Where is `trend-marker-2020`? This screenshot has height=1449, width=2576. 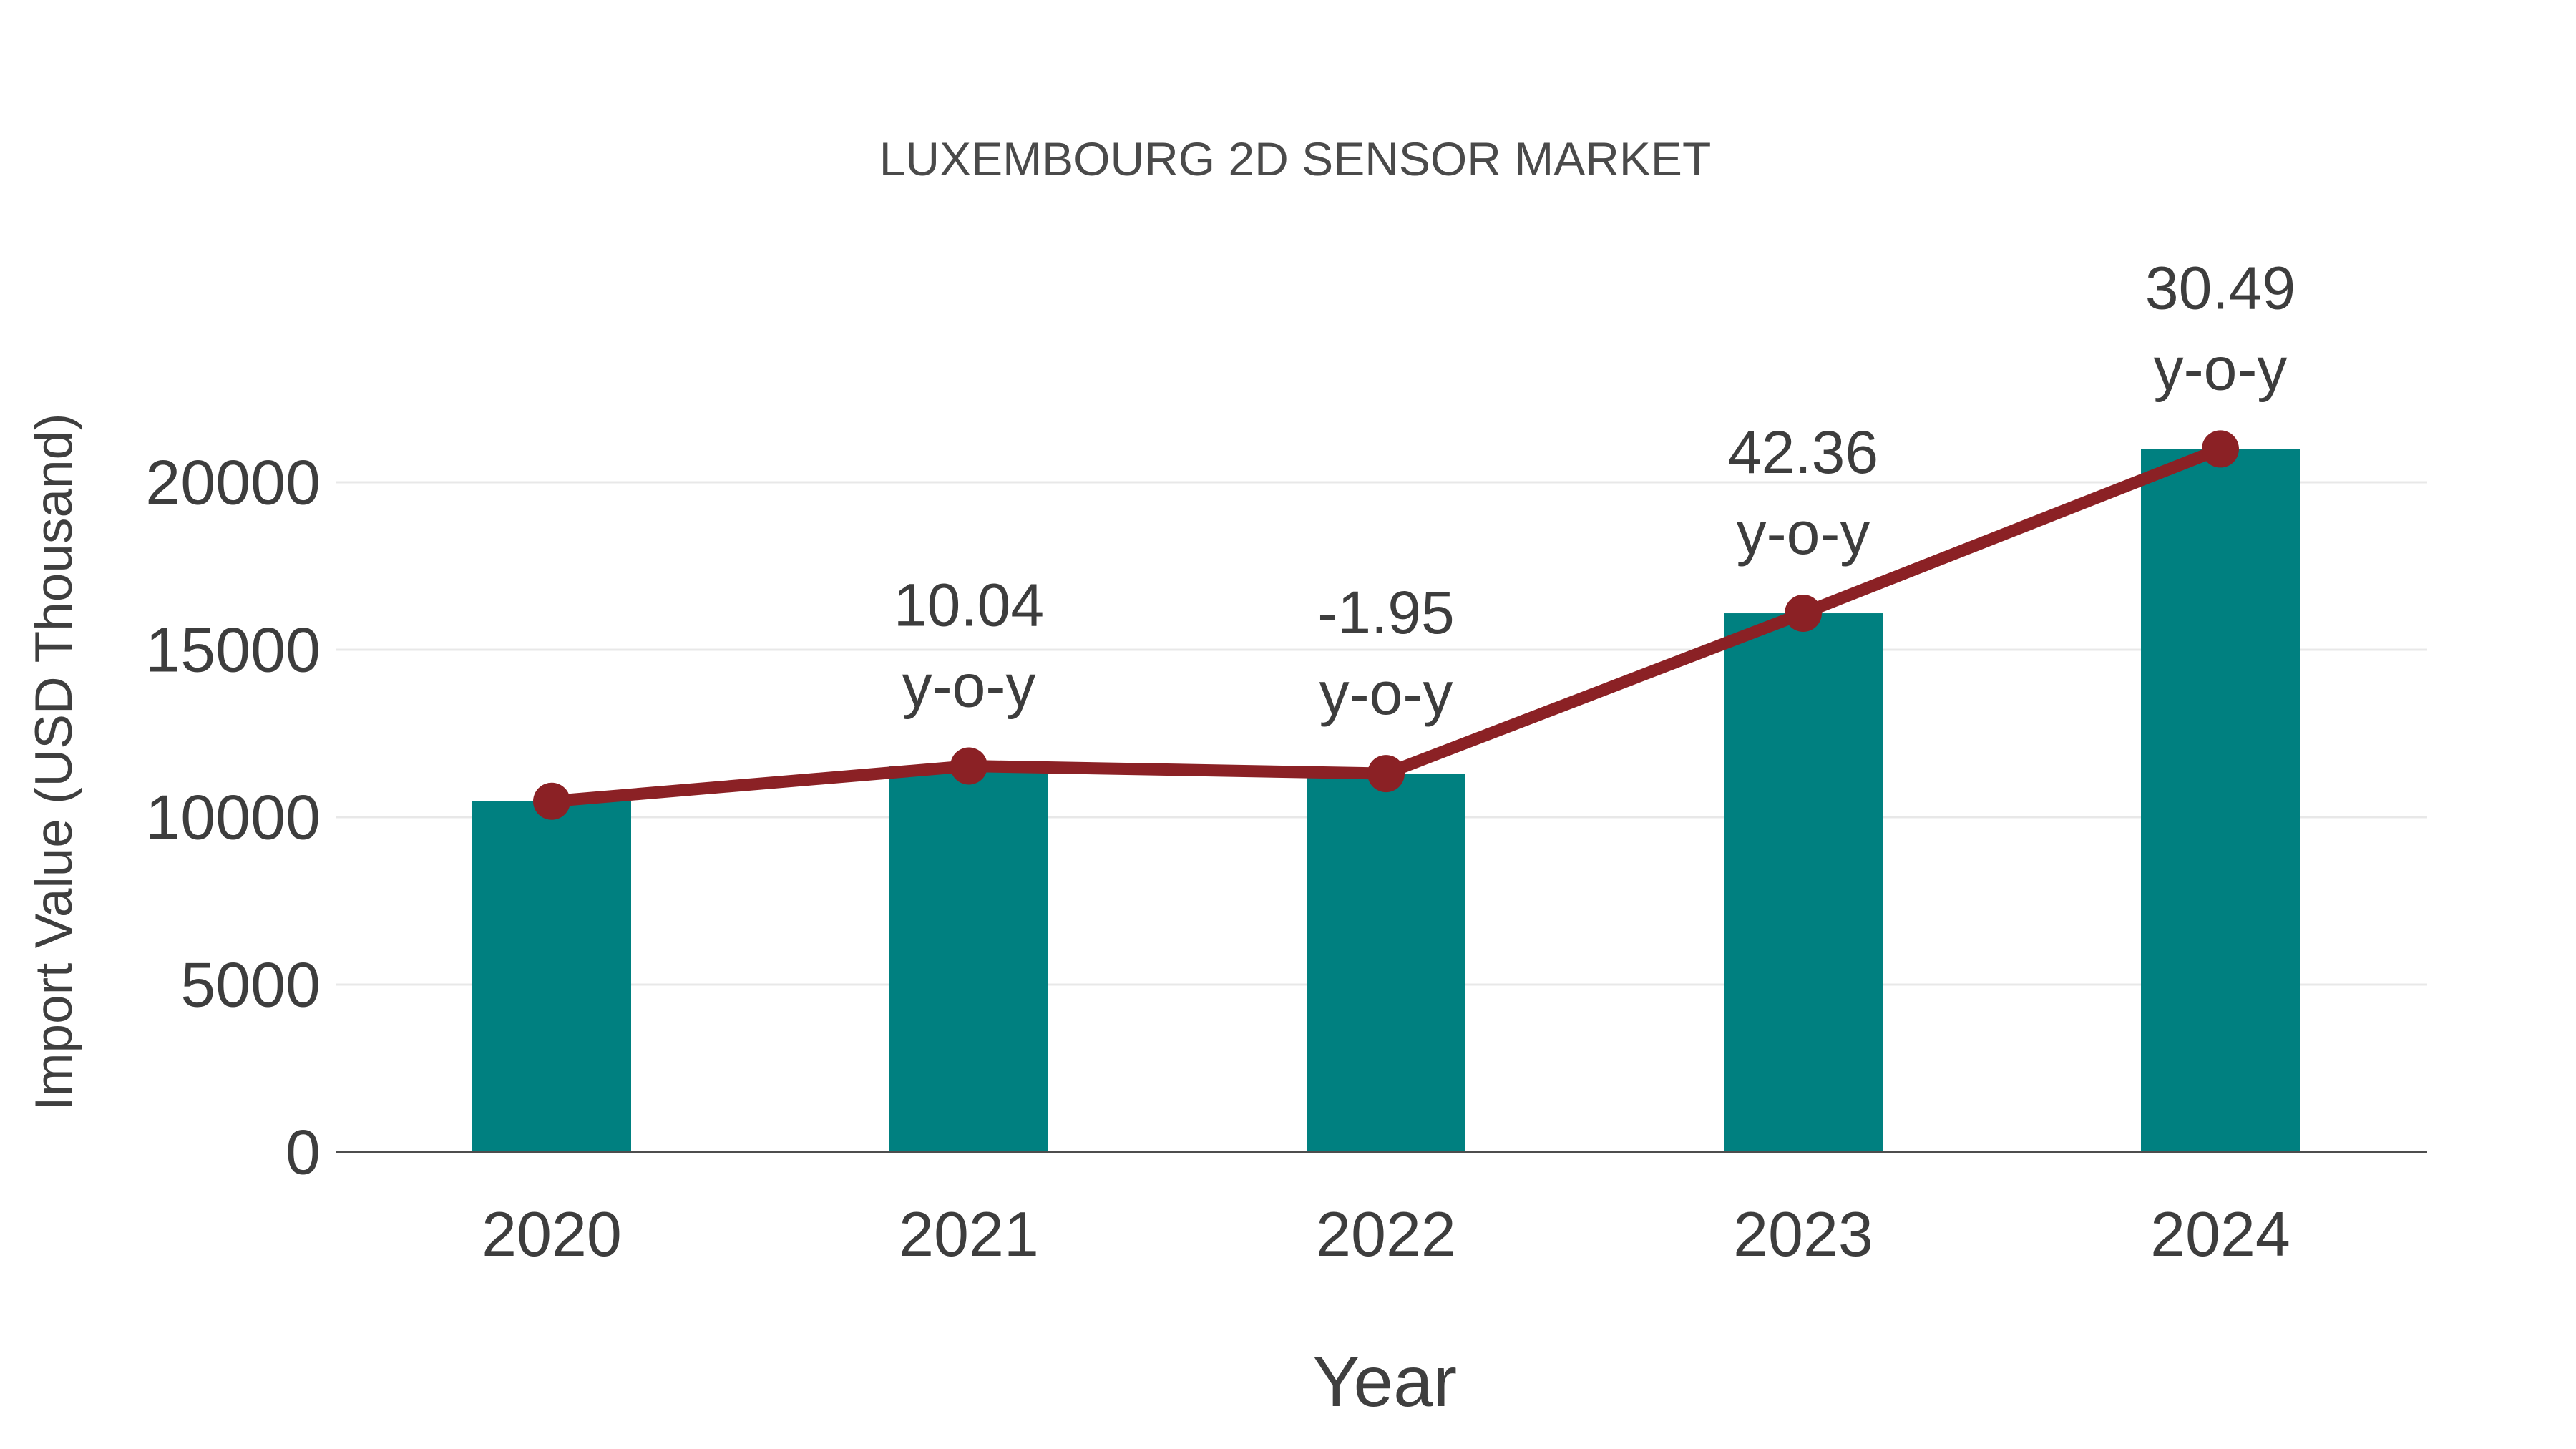
trend-marker-2020 is located at coordinates (551, 801).